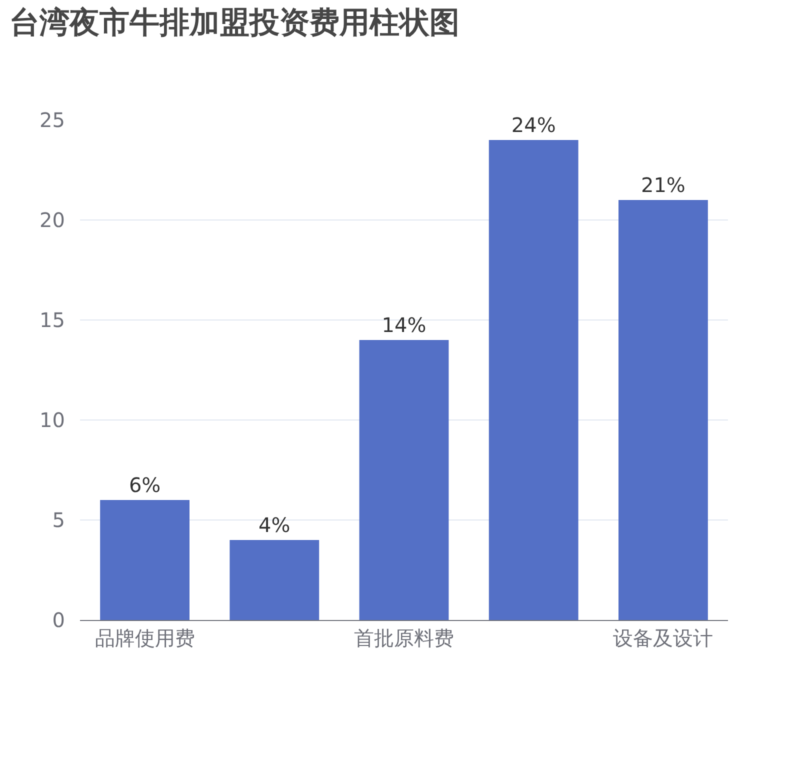 Image resolution: width=810 pixels, height=760 pixels. What do you see at coordinates (404, 638) in the screenshot?
I see `x-tick-label: 首批原料费` at bounding box center [404, 638].